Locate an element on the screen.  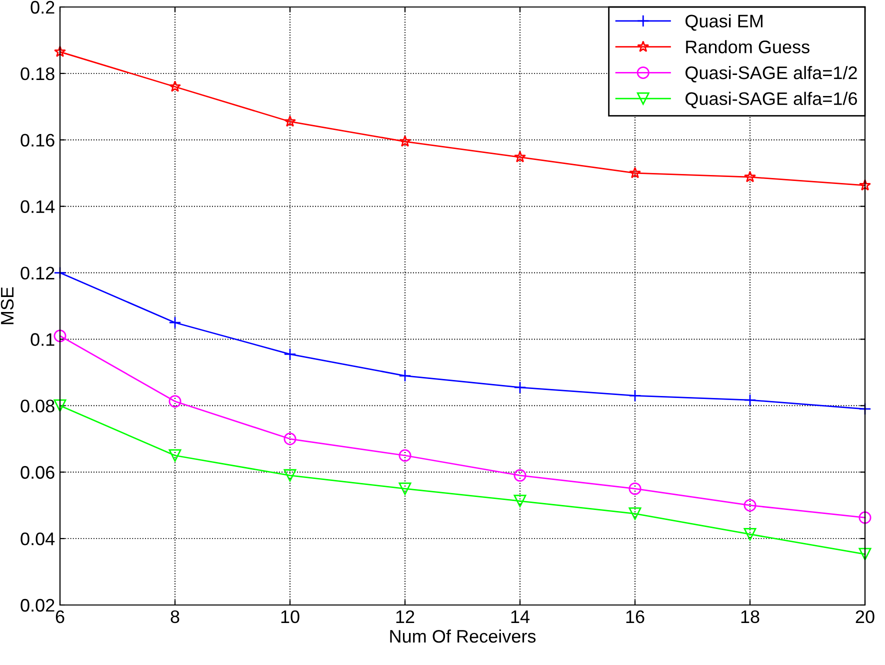
x-tick-label: 12 is located at coordinates (405, 616).